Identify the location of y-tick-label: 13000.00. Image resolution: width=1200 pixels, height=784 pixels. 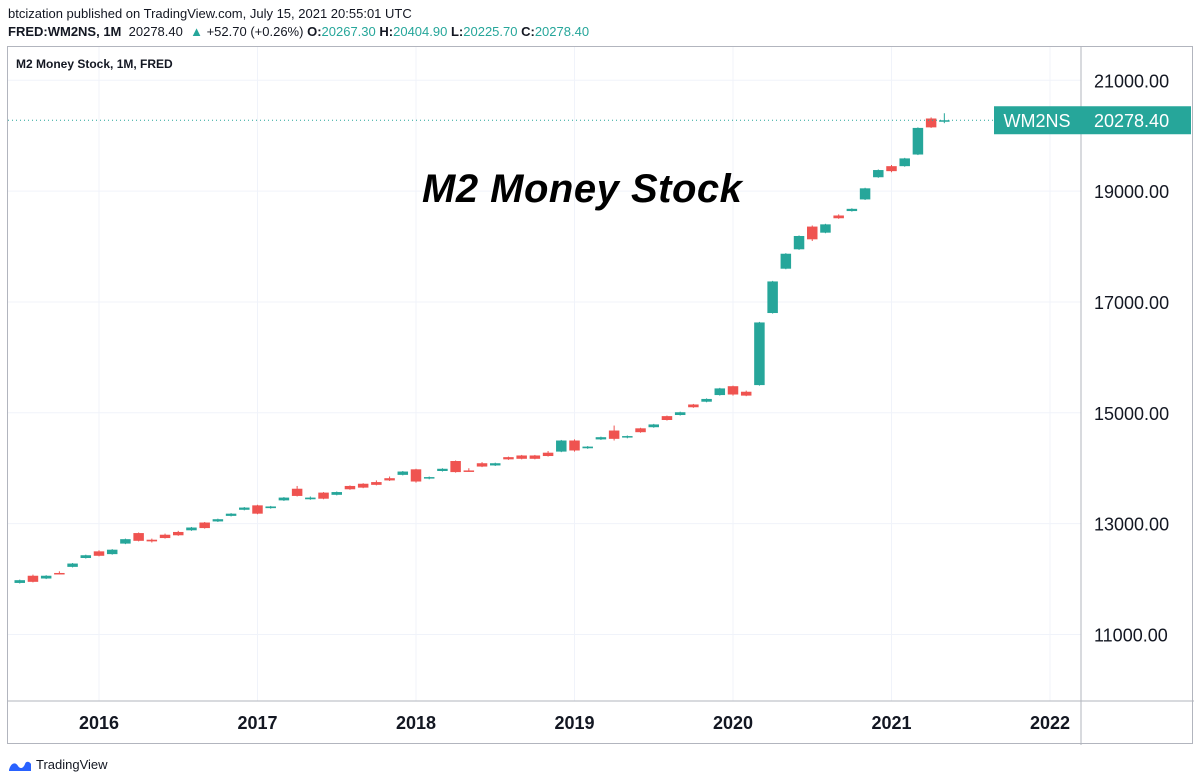
(1131, 525).